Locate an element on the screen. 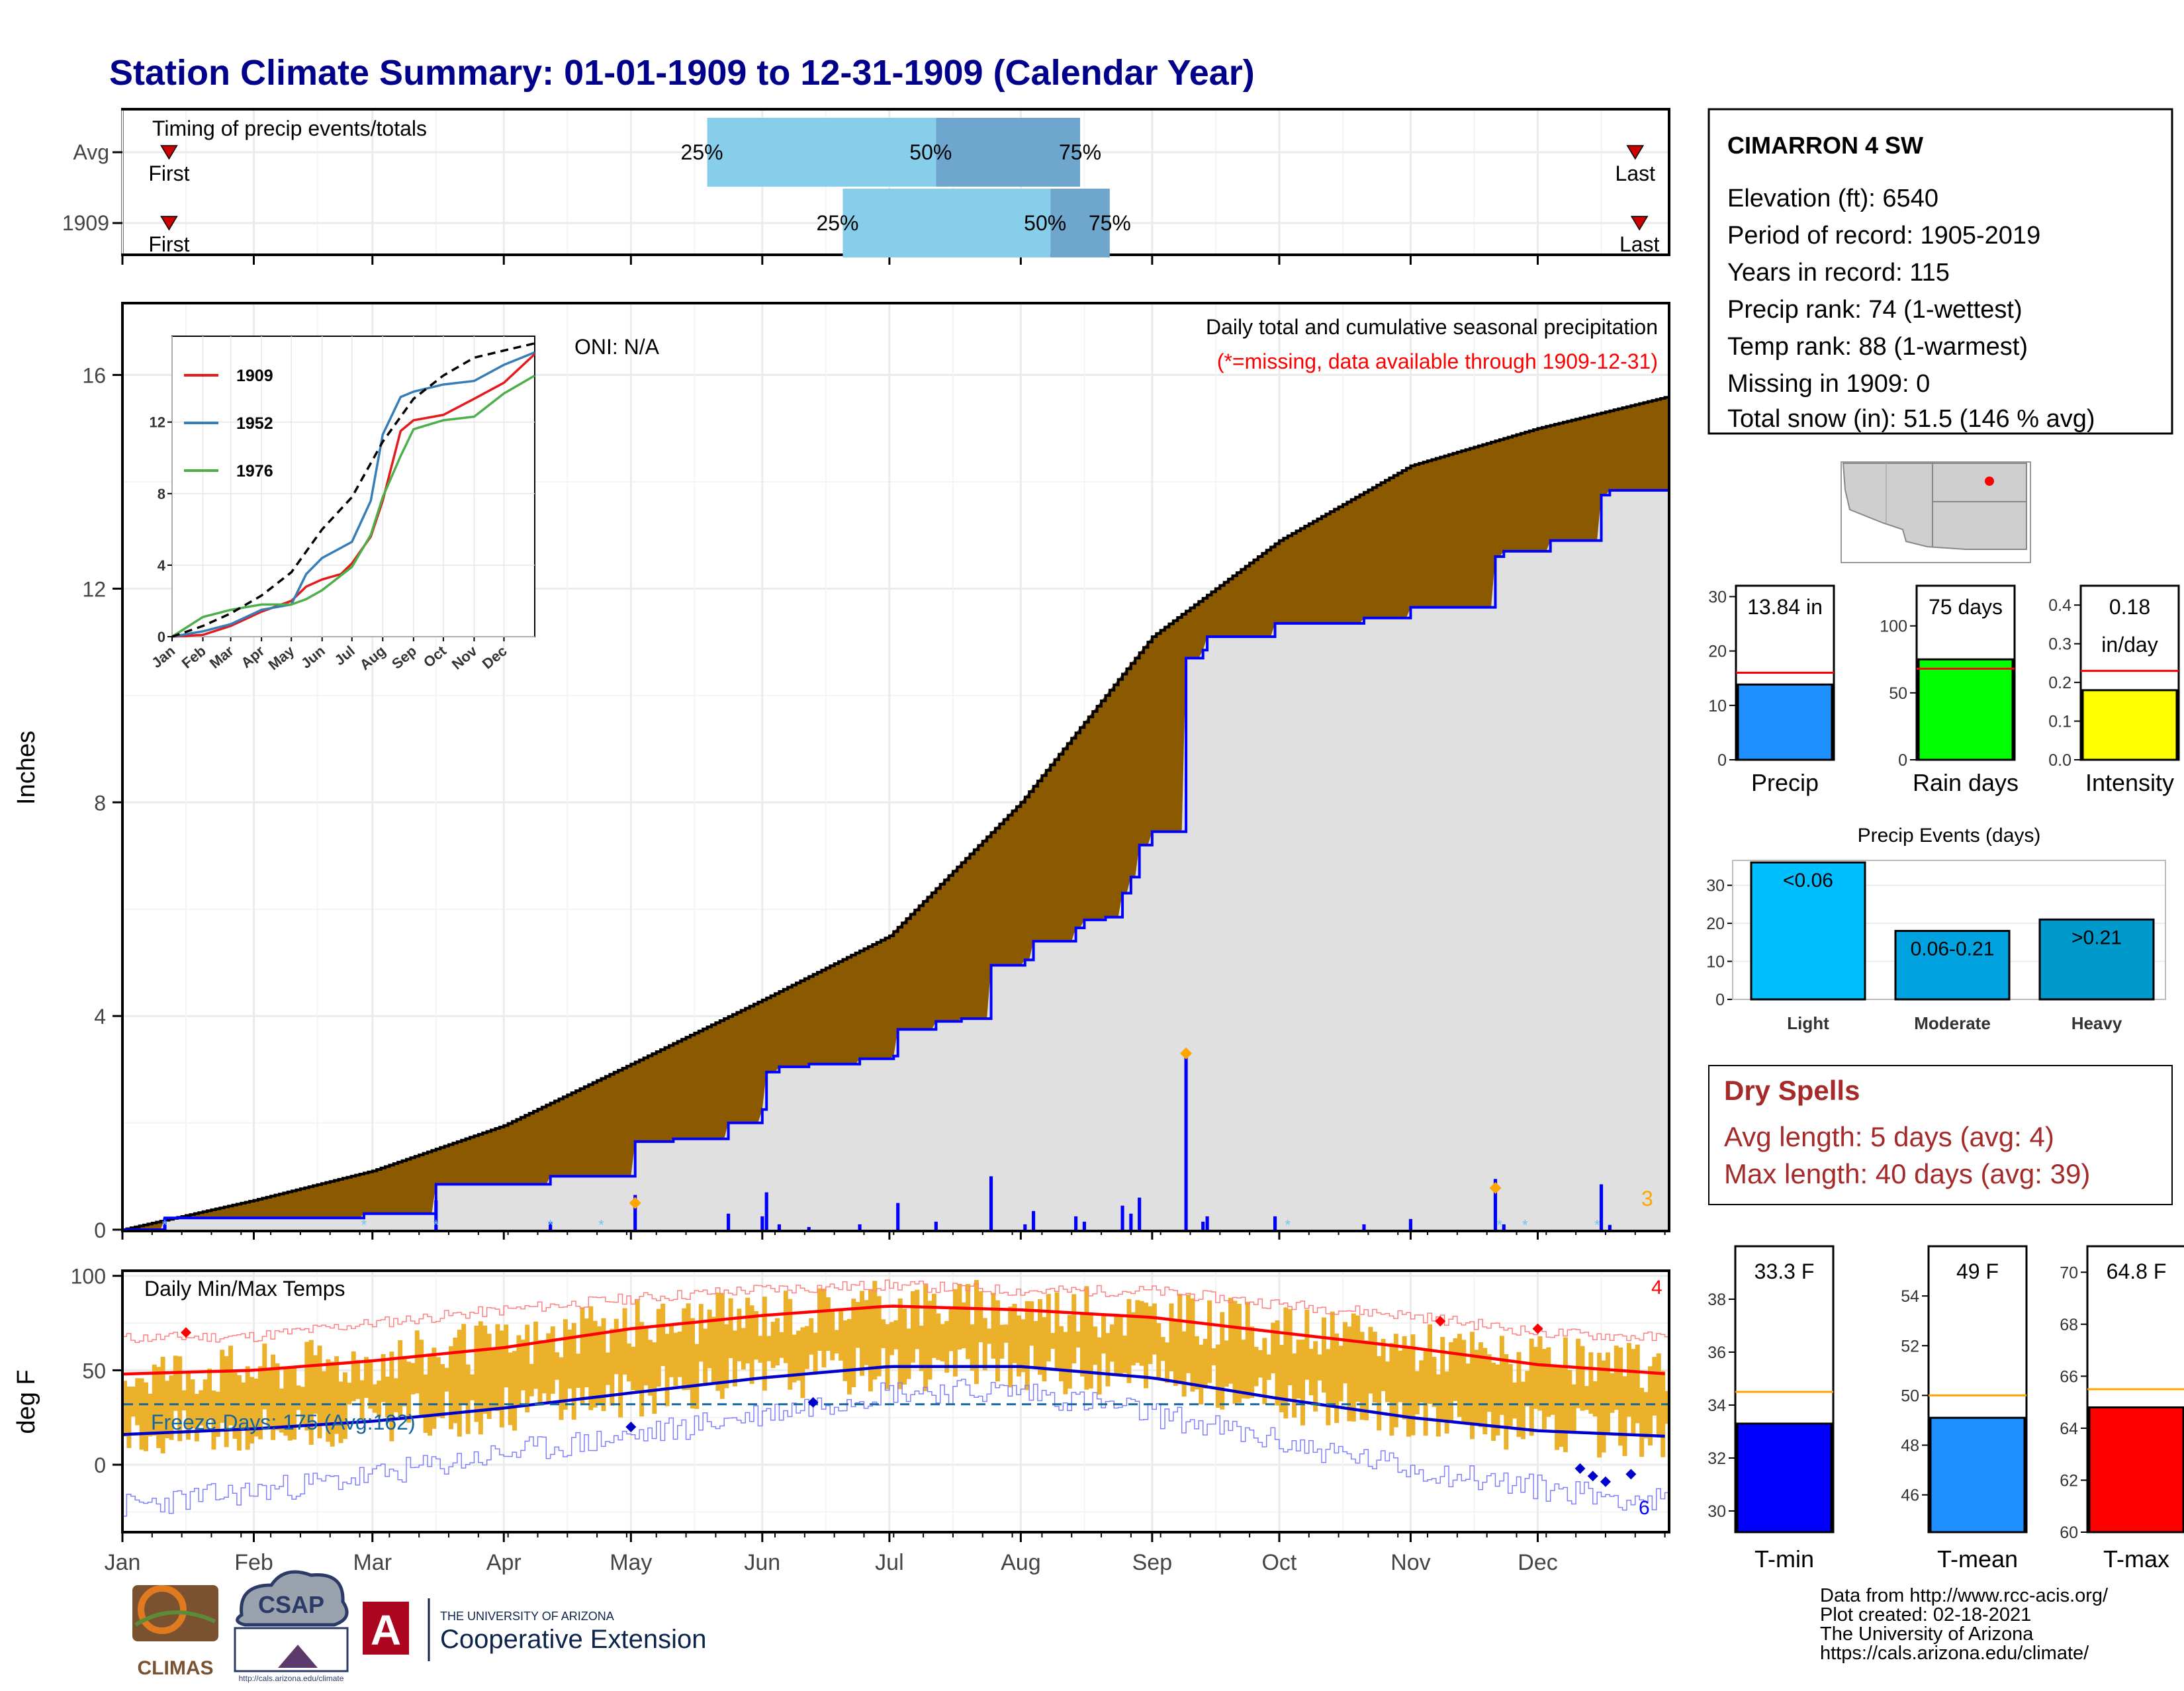  record-low-marker is located at coordinates (813, 1402).